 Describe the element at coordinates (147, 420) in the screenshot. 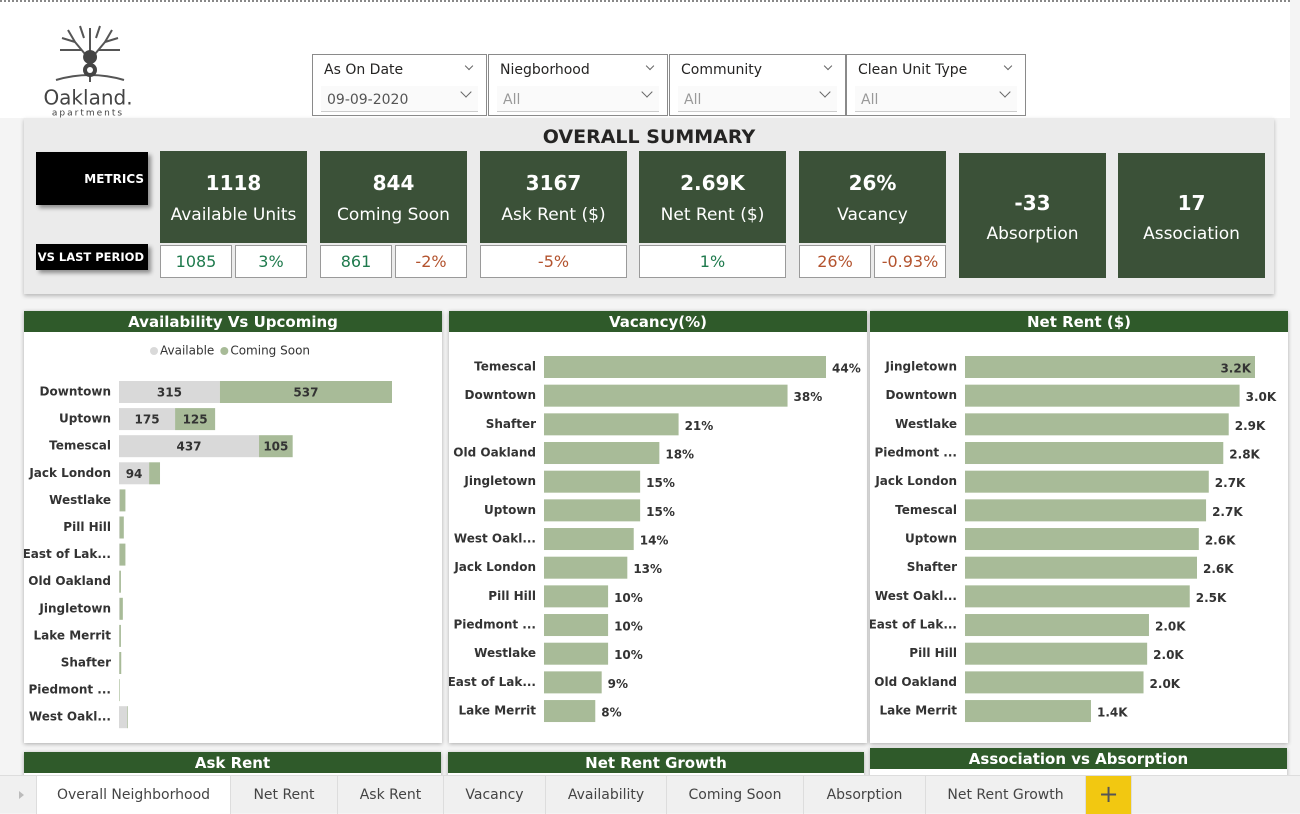

I see `data-label: 175` at that location.